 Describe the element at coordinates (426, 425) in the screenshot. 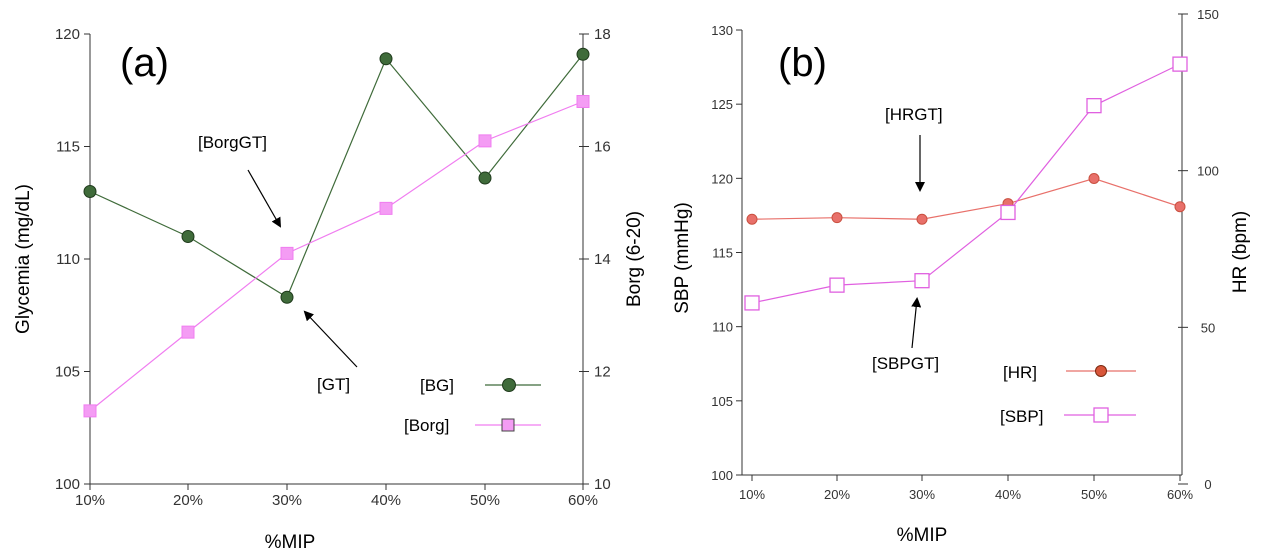

I see `legend-label-borg: [Borg]` at that location.